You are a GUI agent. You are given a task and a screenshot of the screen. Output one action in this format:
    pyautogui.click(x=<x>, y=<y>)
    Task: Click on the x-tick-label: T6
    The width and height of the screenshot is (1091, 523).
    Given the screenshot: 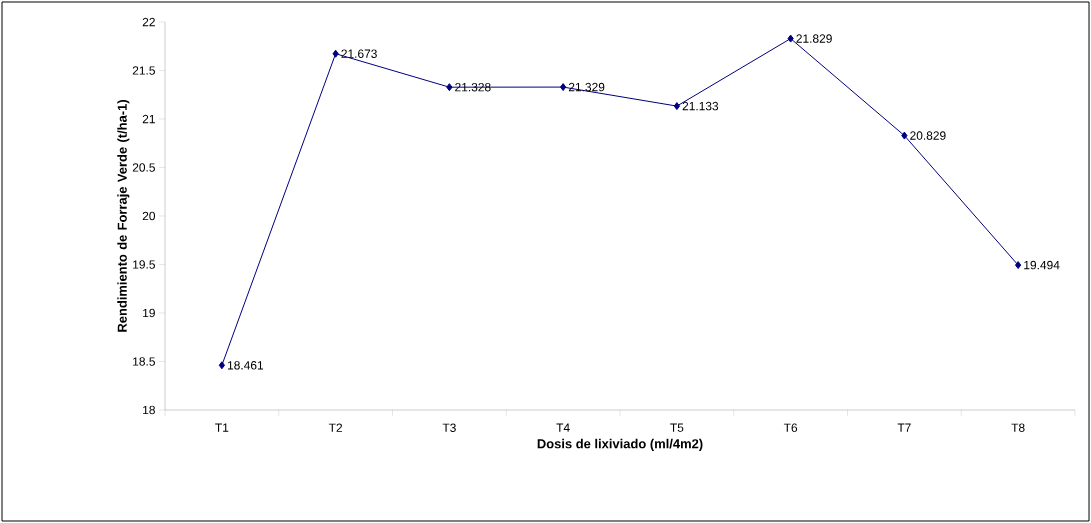 What is the action you would take?
    pyautogui.click(x=790, y=427)
    